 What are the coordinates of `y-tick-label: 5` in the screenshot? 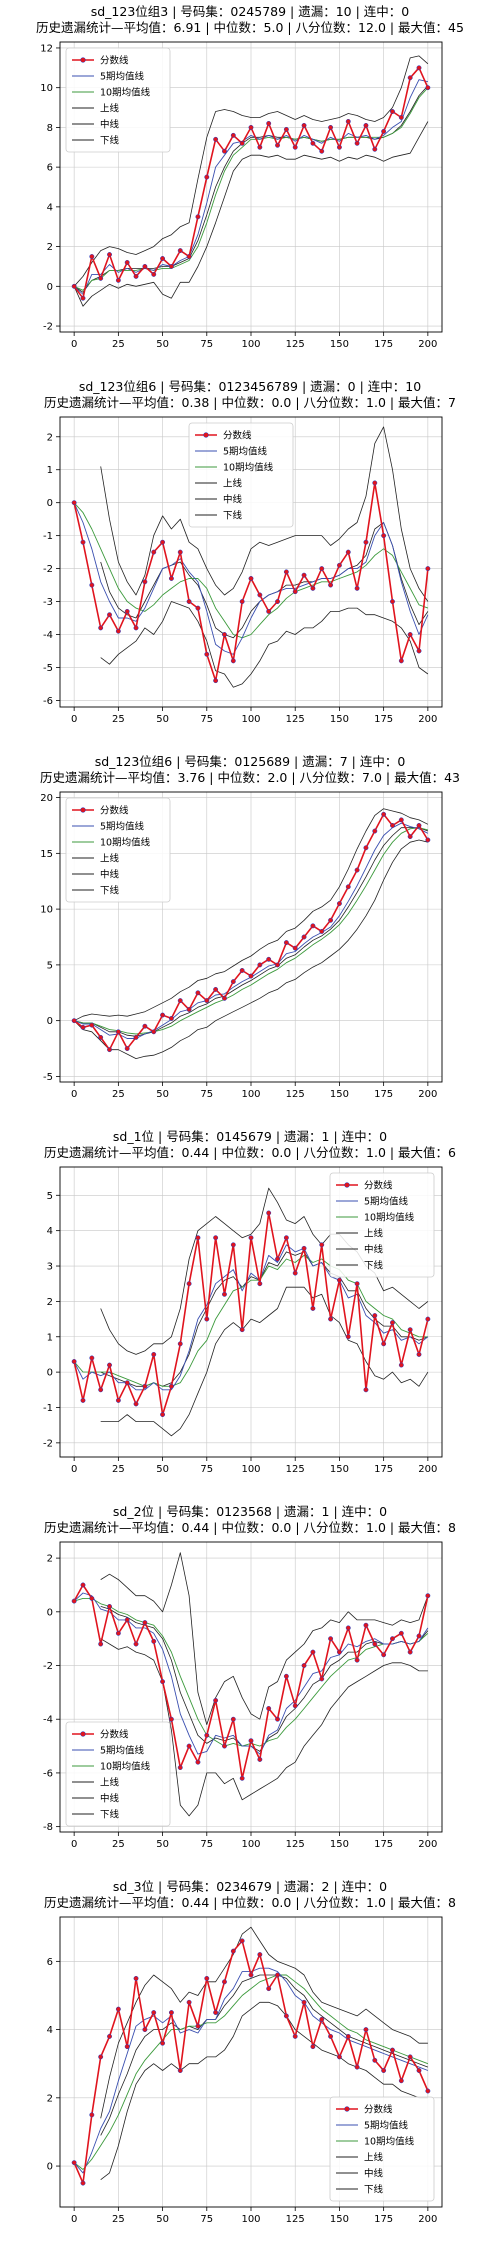 It's located at (50, 965).